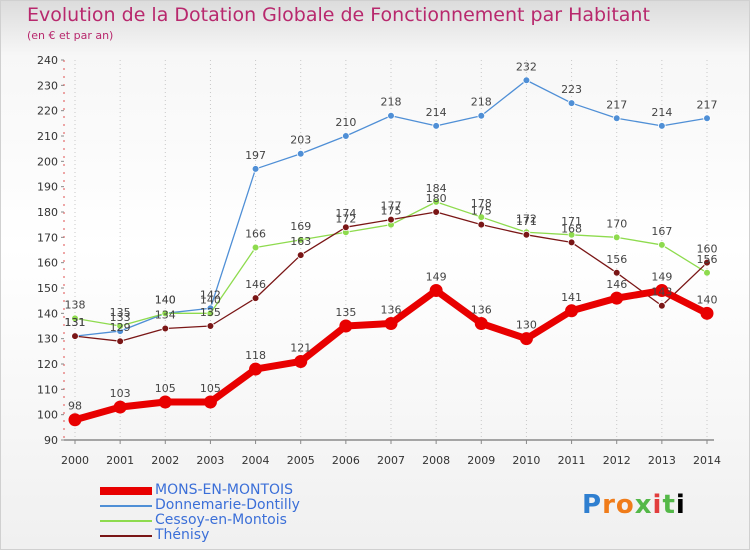 The height and width of the screenshot is (550, 750). I want to click on data-label: 214, so click(661, 112).